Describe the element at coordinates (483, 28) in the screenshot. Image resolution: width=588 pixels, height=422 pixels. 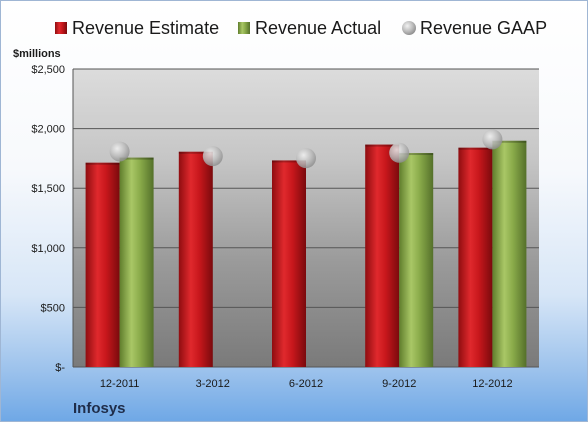
I see `legend-label: Revenue GAAP` at that location.